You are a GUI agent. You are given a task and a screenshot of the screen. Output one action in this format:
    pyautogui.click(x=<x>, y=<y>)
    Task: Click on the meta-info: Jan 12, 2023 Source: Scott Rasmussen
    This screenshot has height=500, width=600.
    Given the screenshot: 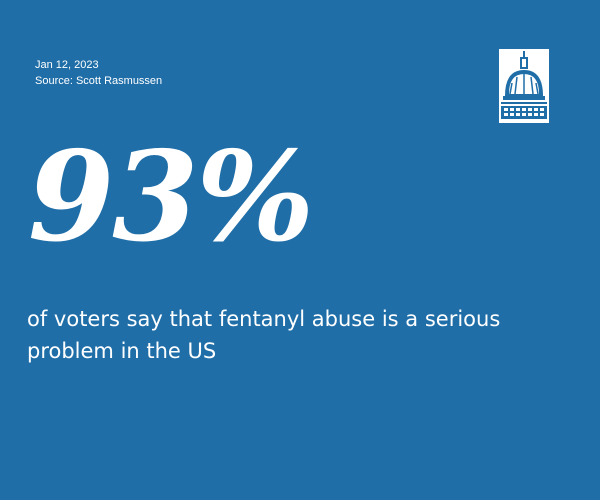 What is the action you would take?
    pyautogui.click(x=98, y=73)
    